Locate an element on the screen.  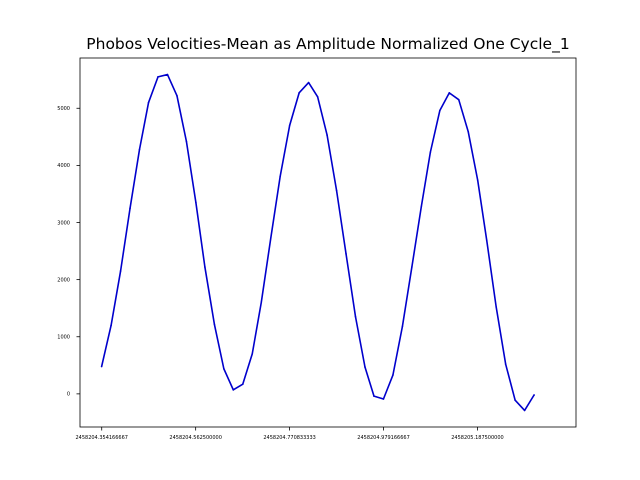
x-tick-label: 2458204.979166667 is located at coordinates (383, 438).